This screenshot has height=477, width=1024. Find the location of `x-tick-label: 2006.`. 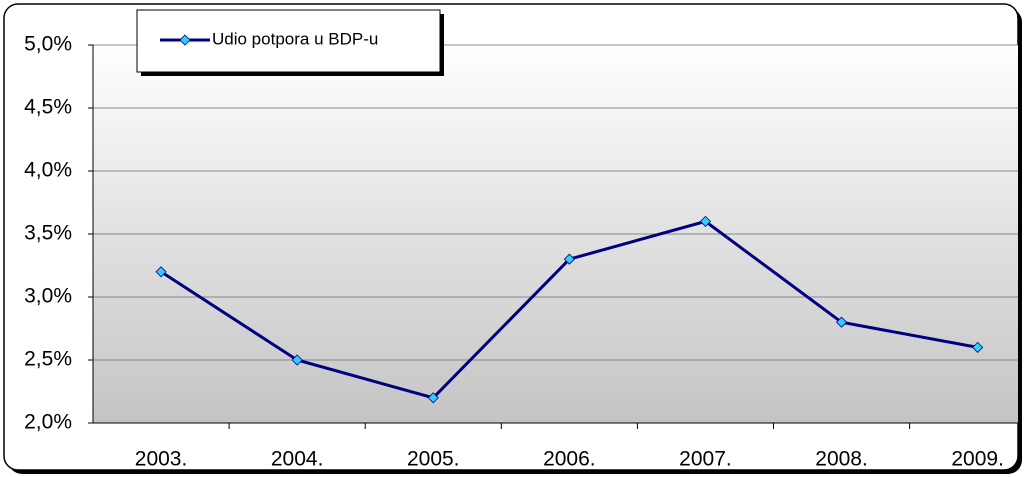

x-tick-label: 2006. is located at coordinates (569, 459).